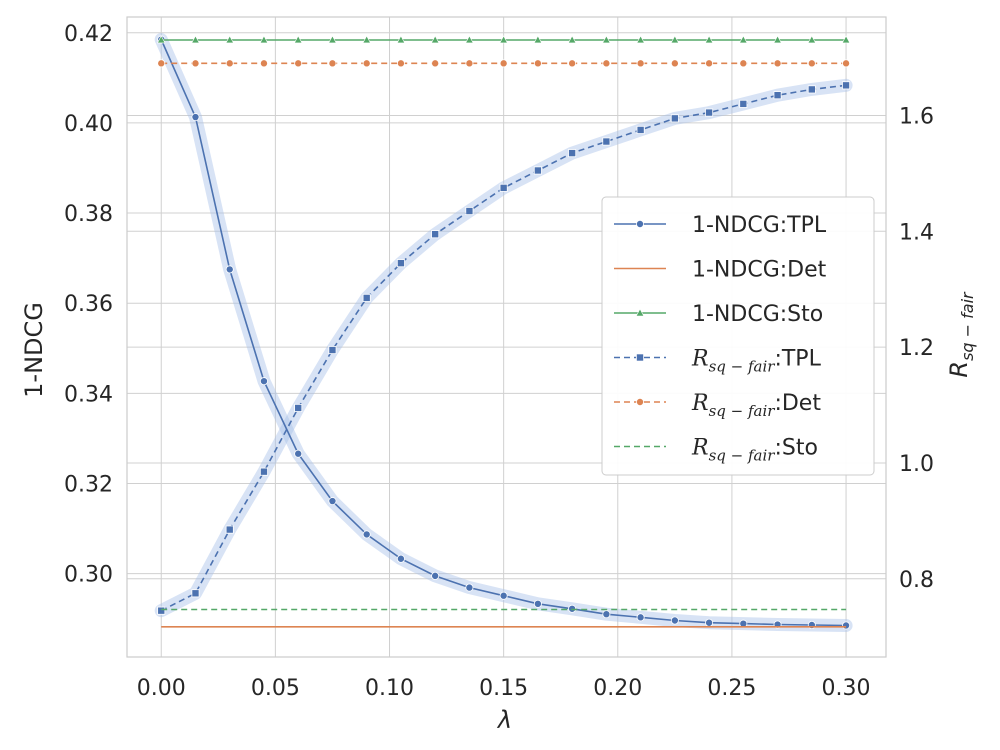 This screenshot has height=750, width=1000. I want to click on y-left-tick-label: 0.38, so click(88, 214).